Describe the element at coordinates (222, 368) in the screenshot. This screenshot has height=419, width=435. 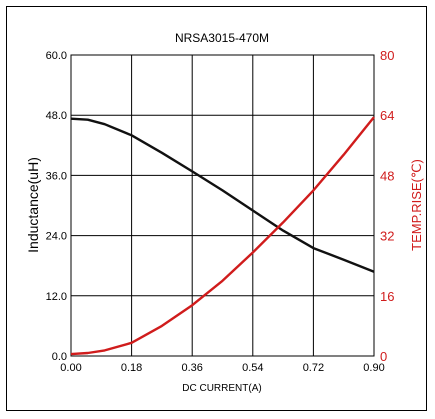
I see `x-ticks: 0.00 0.18 0.36 0.54 0.72 0.90` at that location.